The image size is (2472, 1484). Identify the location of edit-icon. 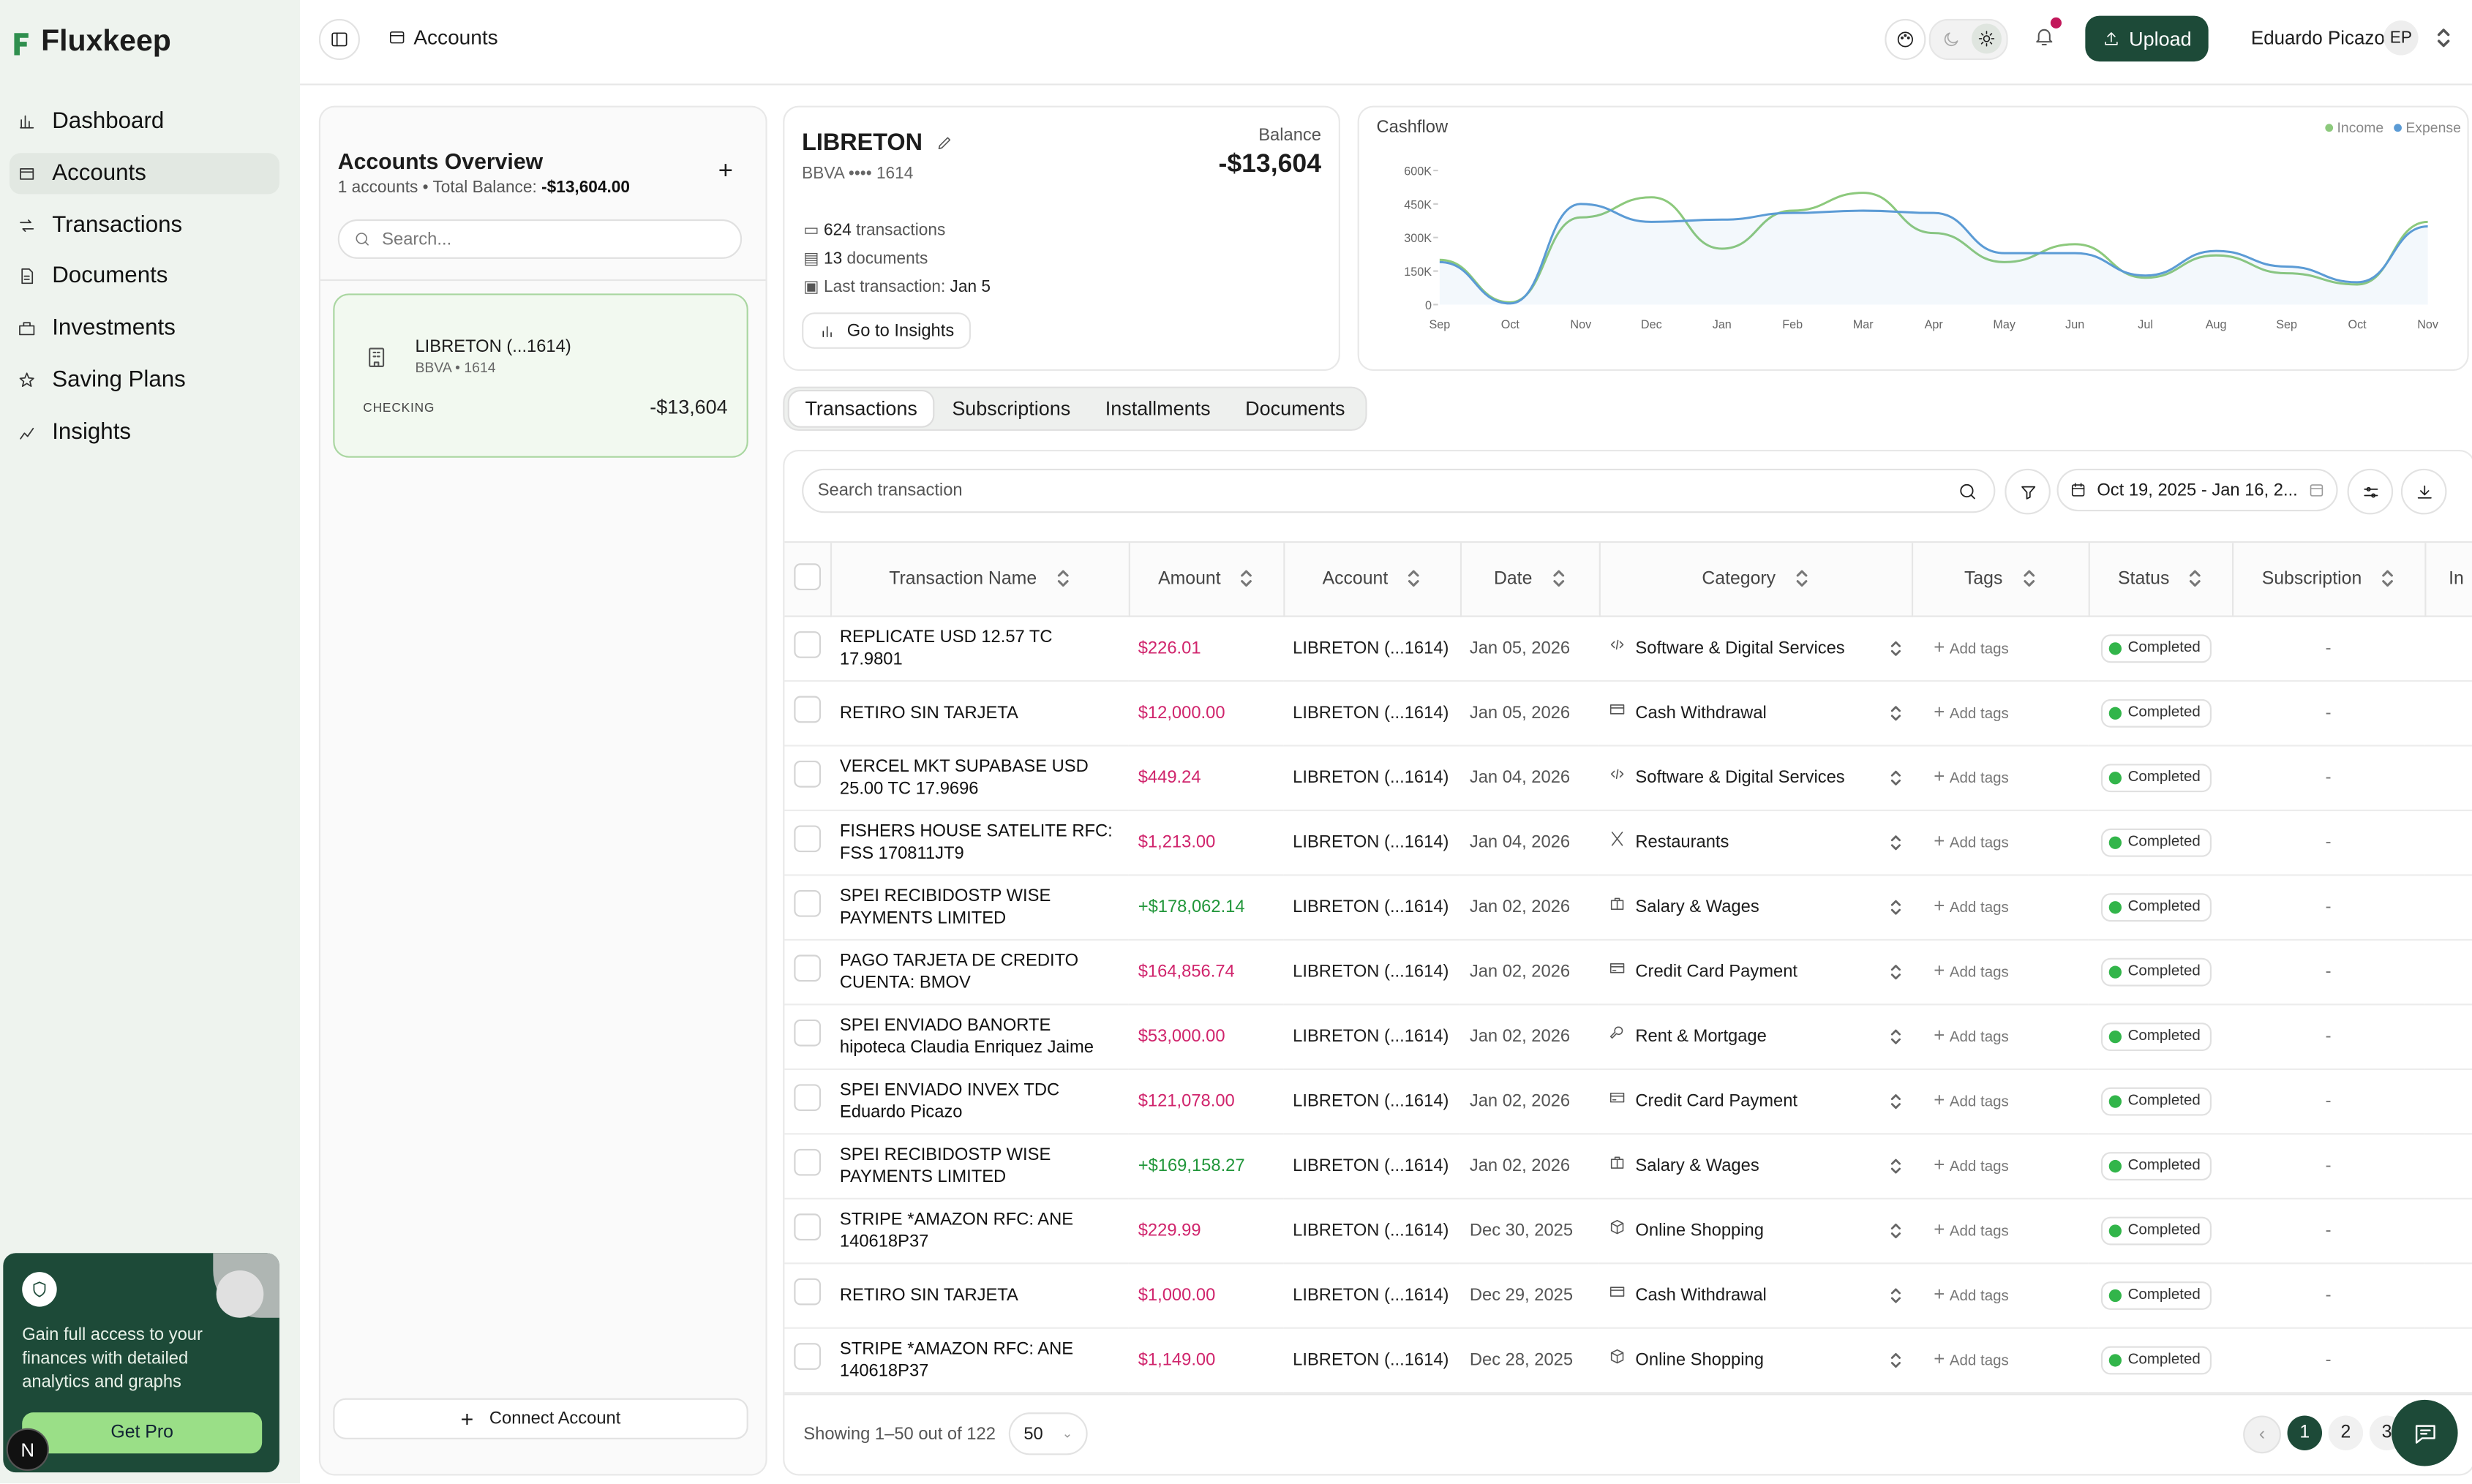
(945, 142).